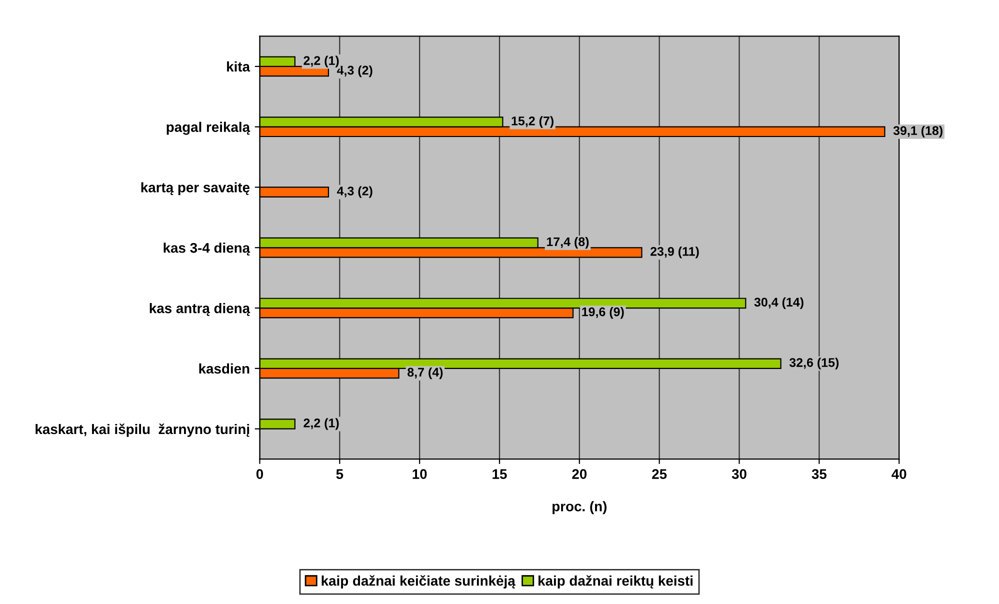 The width and height of the screenshot is (999, 604). What do you see at coordinates (260, 474) in the screenshot?
I see `x-tick-label: 0` at bounding box center [260, 474].